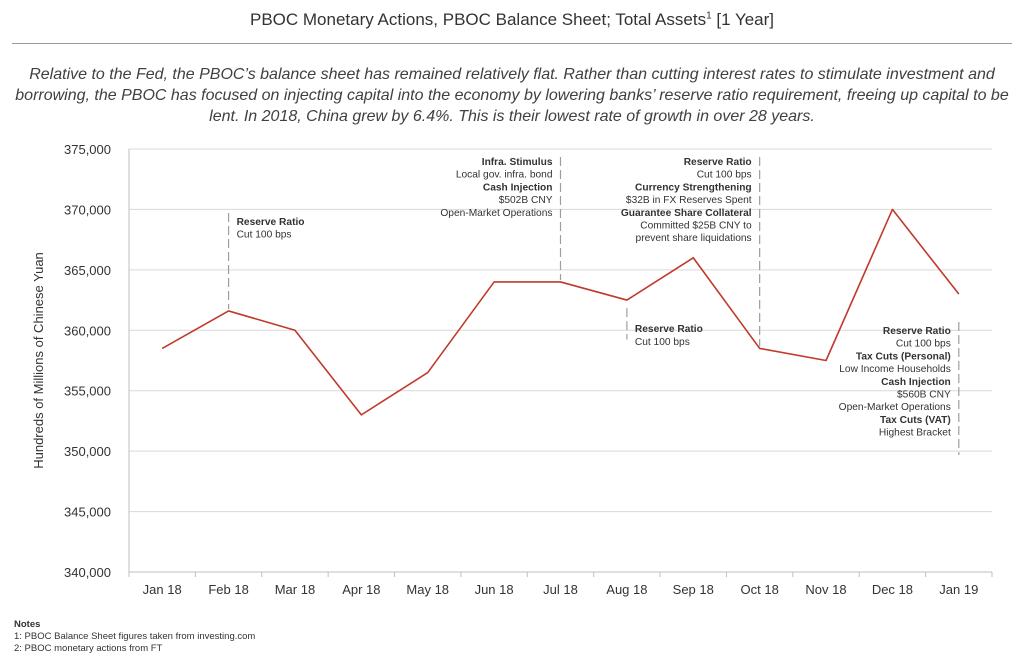  What do you see at coordinates (88, 648) in the screenshot?
I see `note-line-2: 2: PBOC monetary actions from FT` at bounding box center [88, 648].